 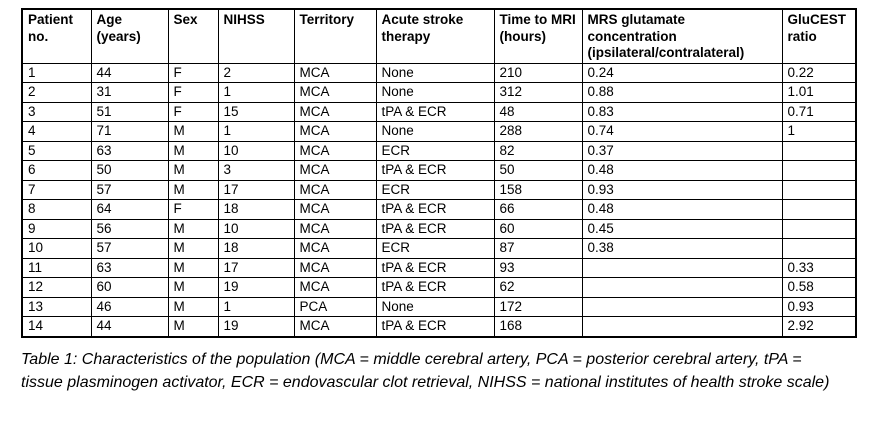 What do you see at coordinates (439, 189) in the screenshot?
I see `table-row: 7 57 M 17 MCA ECR 158 0.93` at bounding box center [439, 189].